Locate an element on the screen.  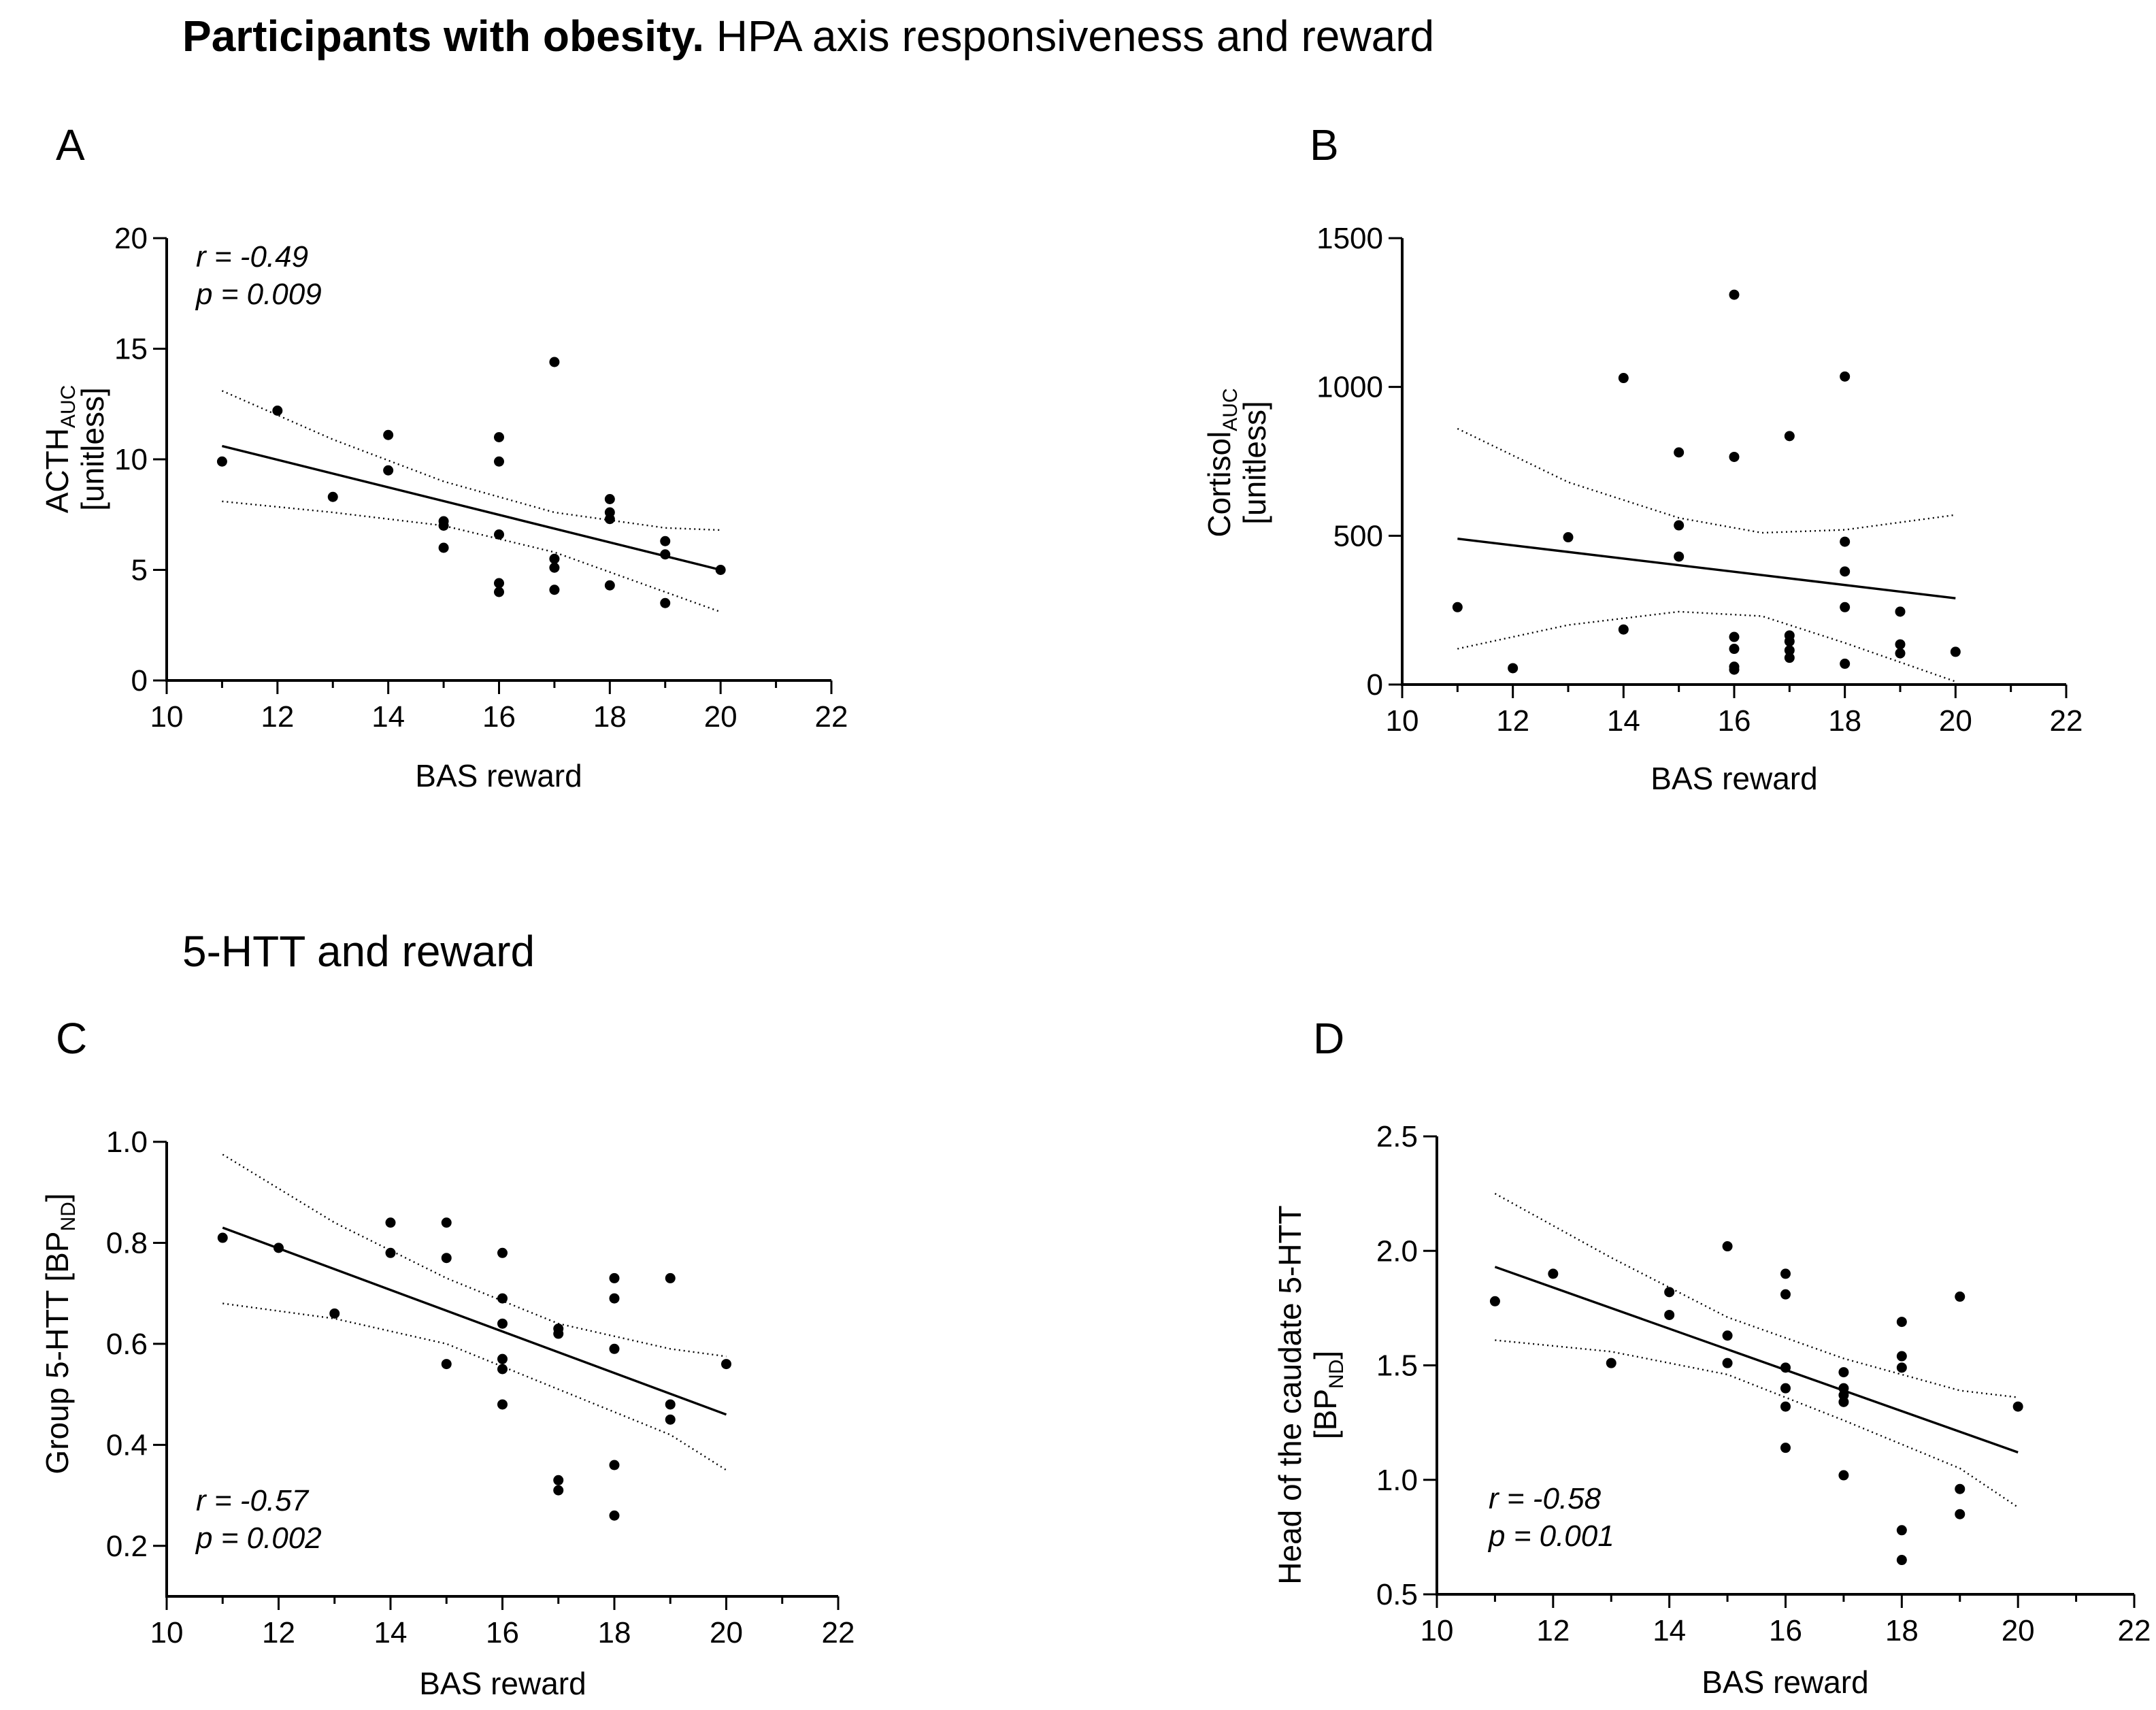
ylabel-a: ACTHAUC [unitless] is located at coordinates (74, 449).